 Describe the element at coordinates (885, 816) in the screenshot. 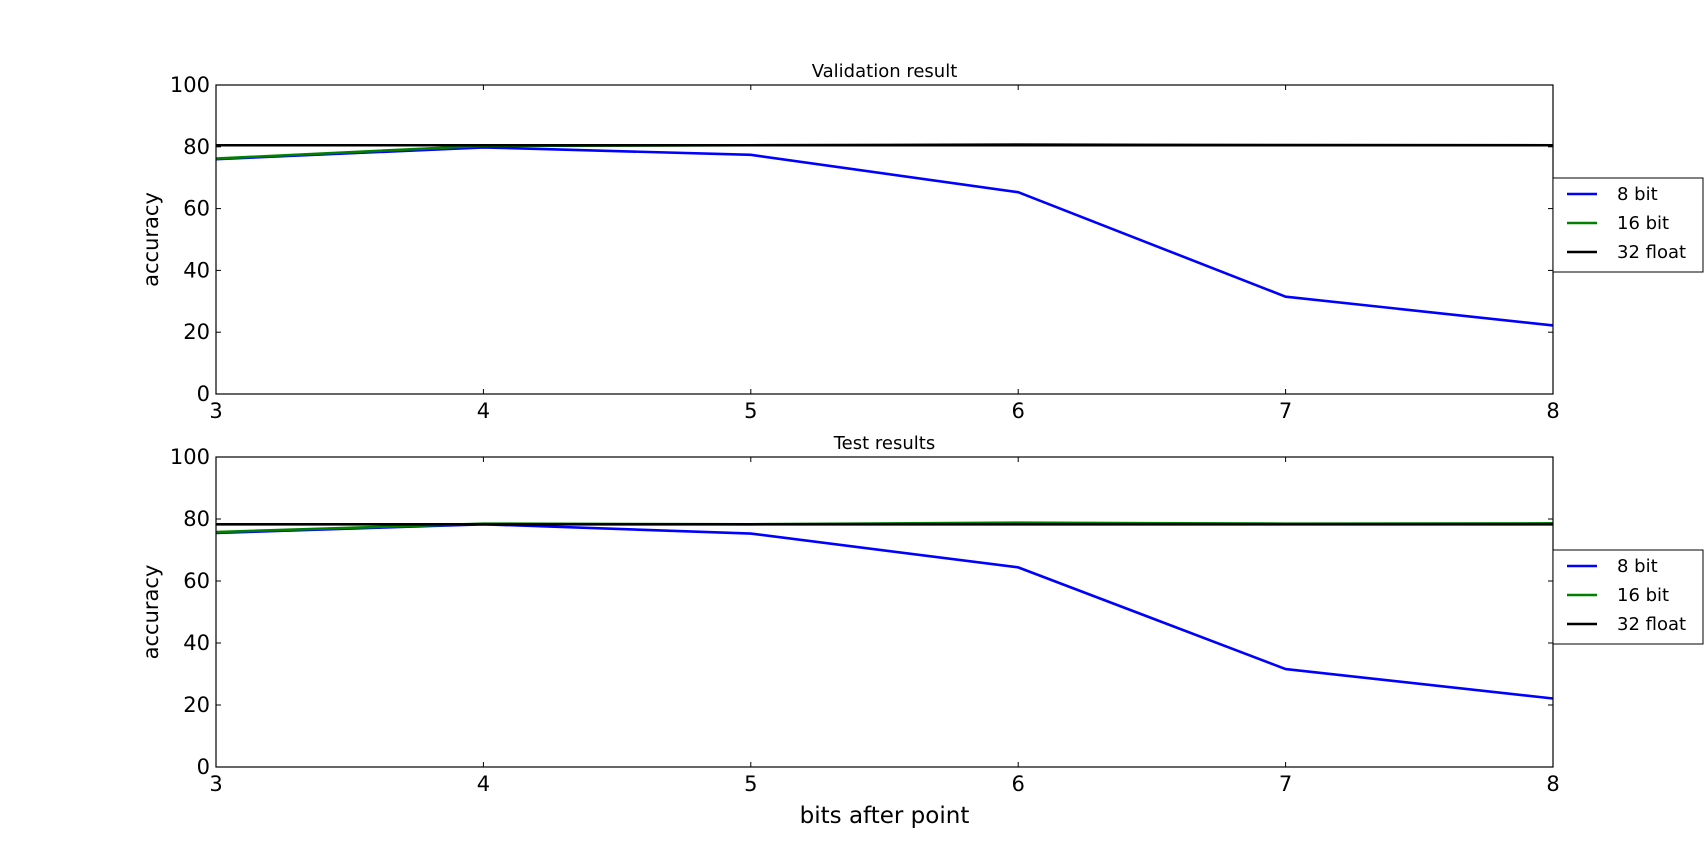

I see `x-axis-label: bits after point` at that location.